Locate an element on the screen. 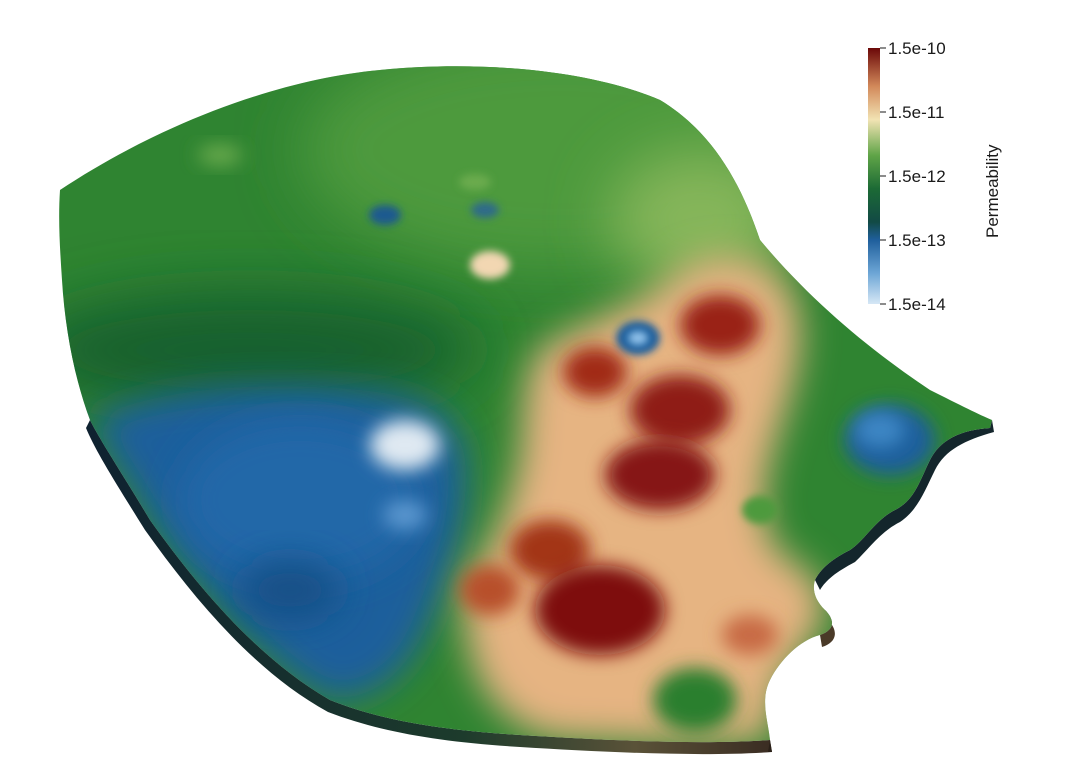  colorbar-tick-label: 1.5e-12 is located at coordinates (917, 176).